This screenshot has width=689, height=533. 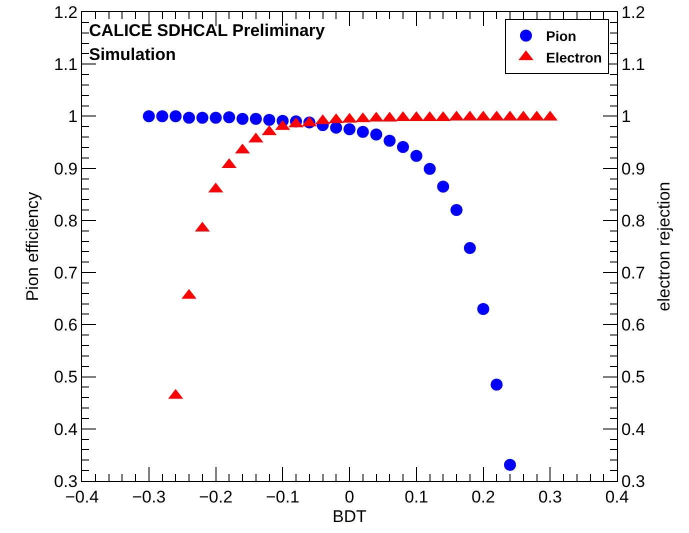 I want to click on y2-tick-label: 0.4, so click(x=633, y=429).